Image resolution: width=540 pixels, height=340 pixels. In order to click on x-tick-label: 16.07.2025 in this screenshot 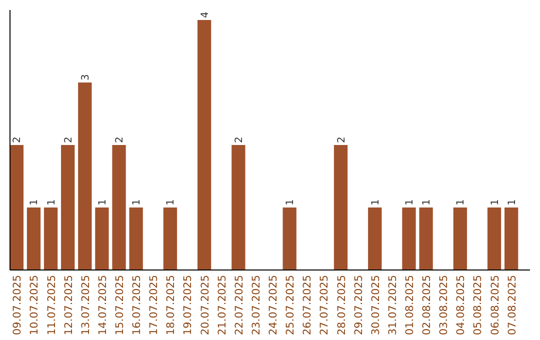, I will do `click(137, 305)`.